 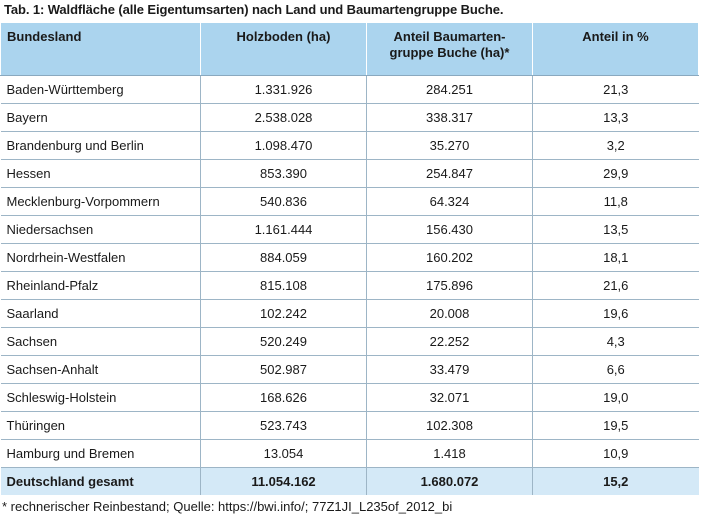 What do you see at coordinates (100, 397) in the screenshot?
I see `cell-bundesland: Schleswig-Holstein` at bounding box center [100, 397].